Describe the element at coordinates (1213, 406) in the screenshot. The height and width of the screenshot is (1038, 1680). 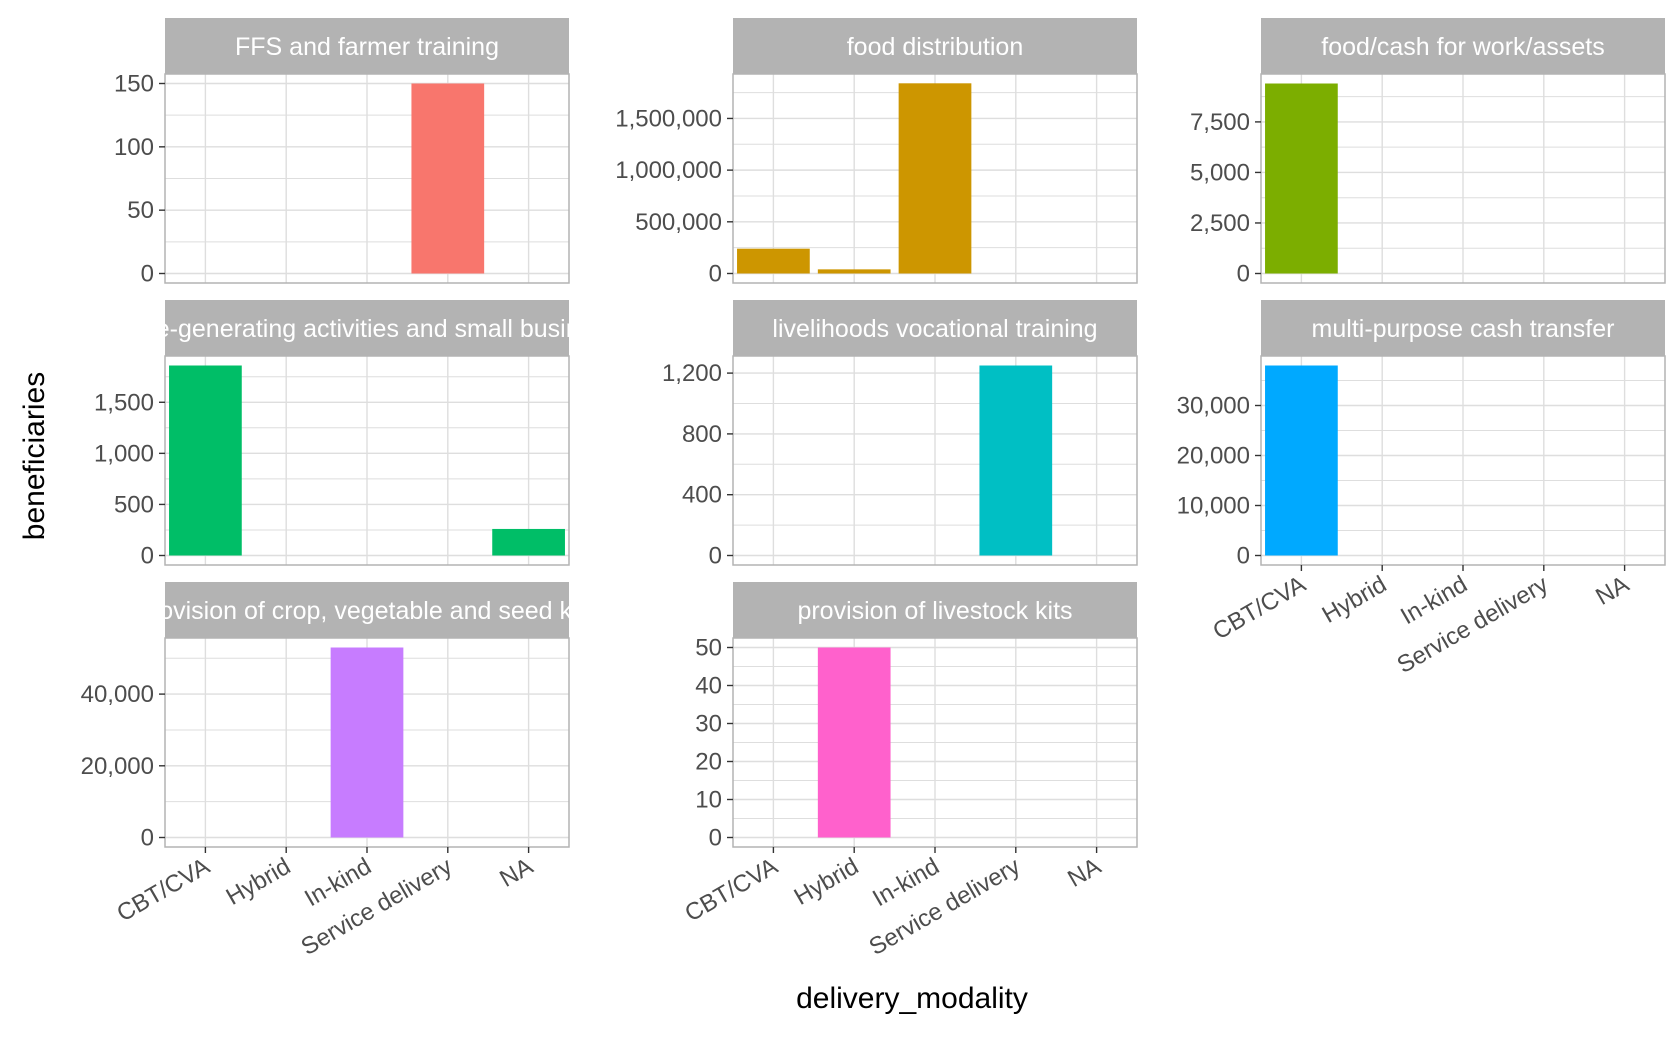
I see `y-tick-label: 30,000` at that location.